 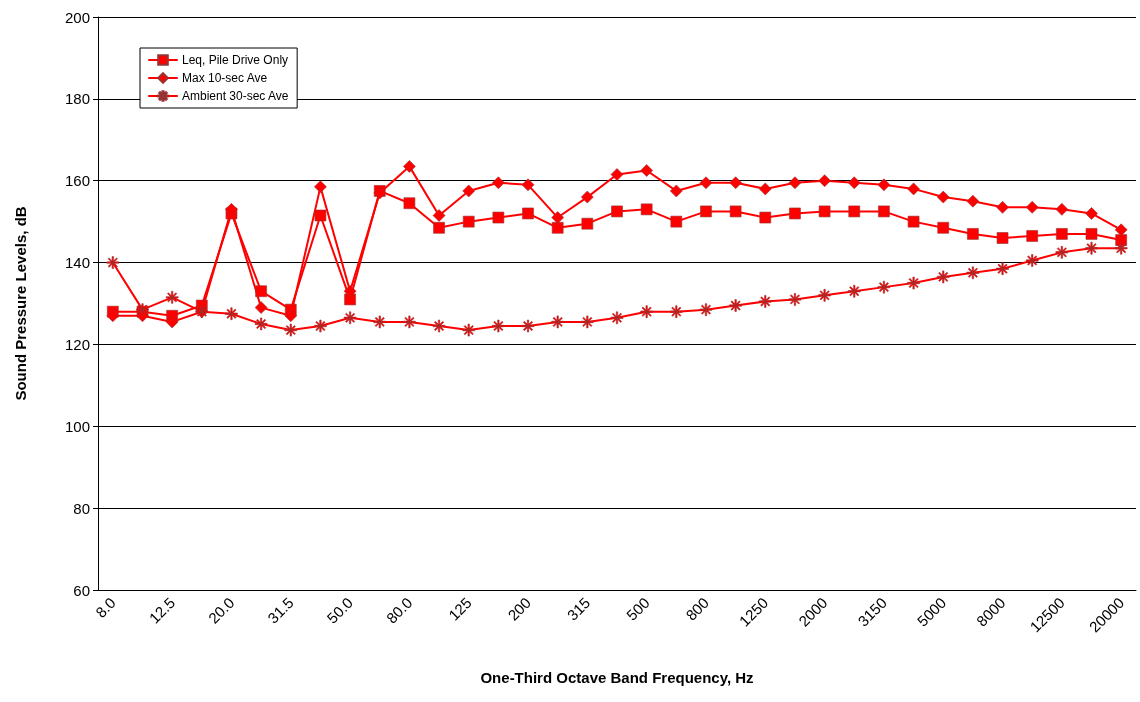 What do you see at coordinates (77, 17) in the screenshot?
I see `y-tick-label: 200` at bounding box center [77, 17].